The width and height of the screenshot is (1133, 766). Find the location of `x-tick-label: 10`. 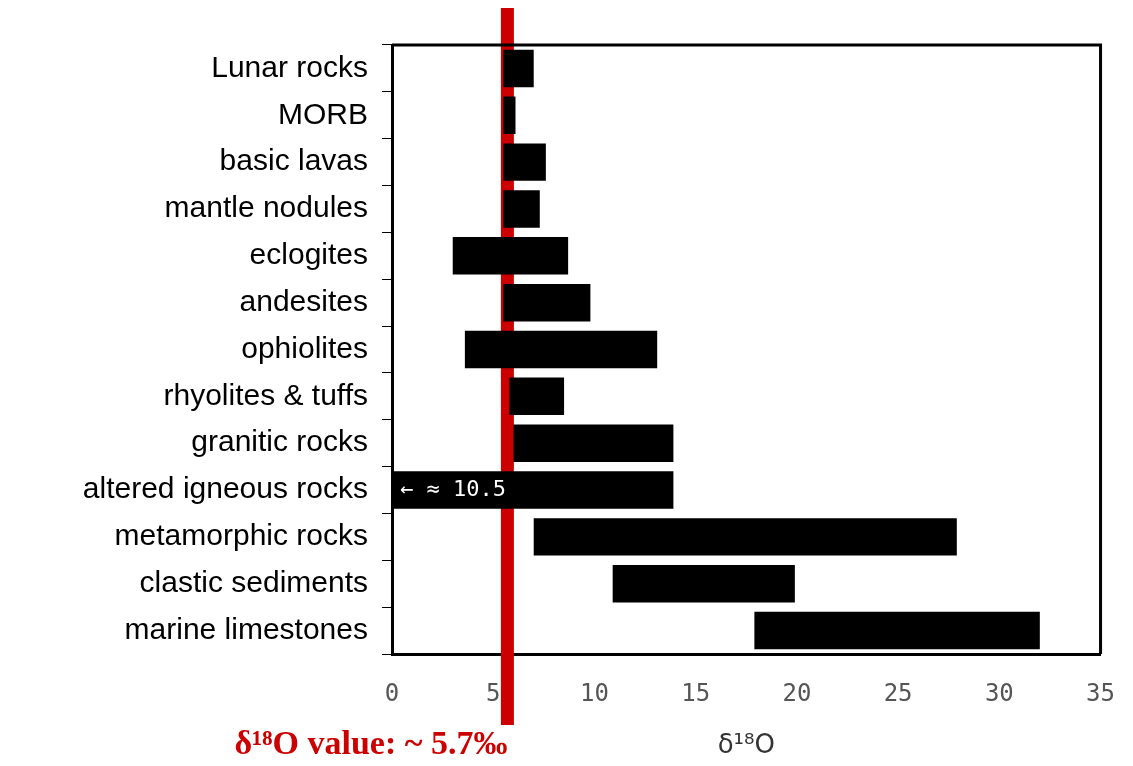

x-tick-label: 10 is located at coordinates (594, 692).